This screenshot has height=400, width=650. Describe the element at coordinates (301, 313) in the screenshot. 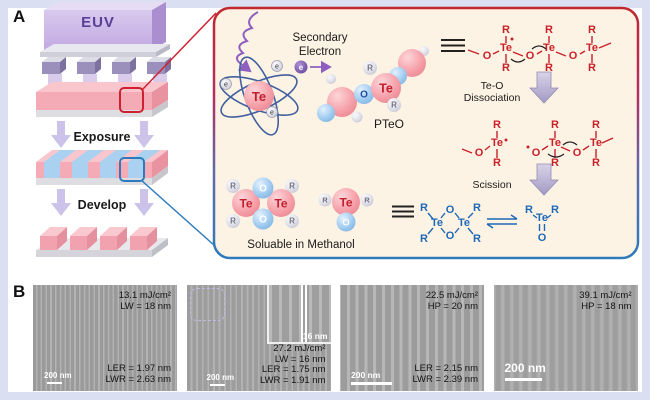

I see `resist-line` at that location.